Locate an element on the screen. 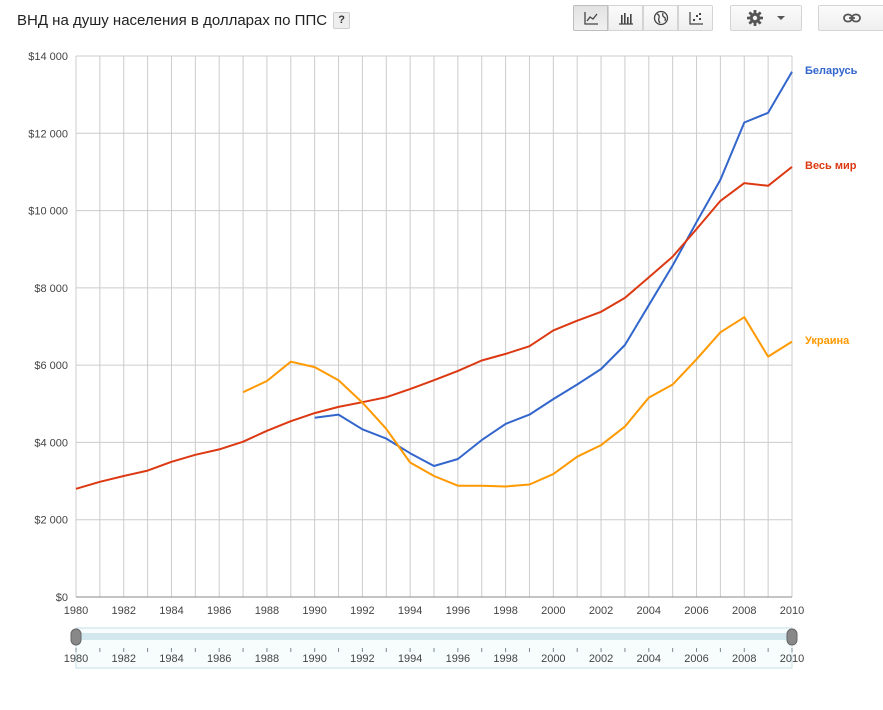 This screenshot has height=710, width=883. x-tick-label: 1992 is located at coordinates (362, 611).